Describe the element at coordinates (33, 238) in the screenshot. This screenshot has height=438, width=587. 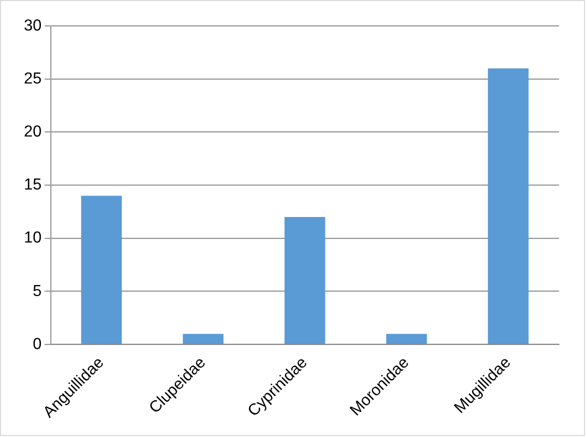
I see `y-tick-label: 10` at that location.